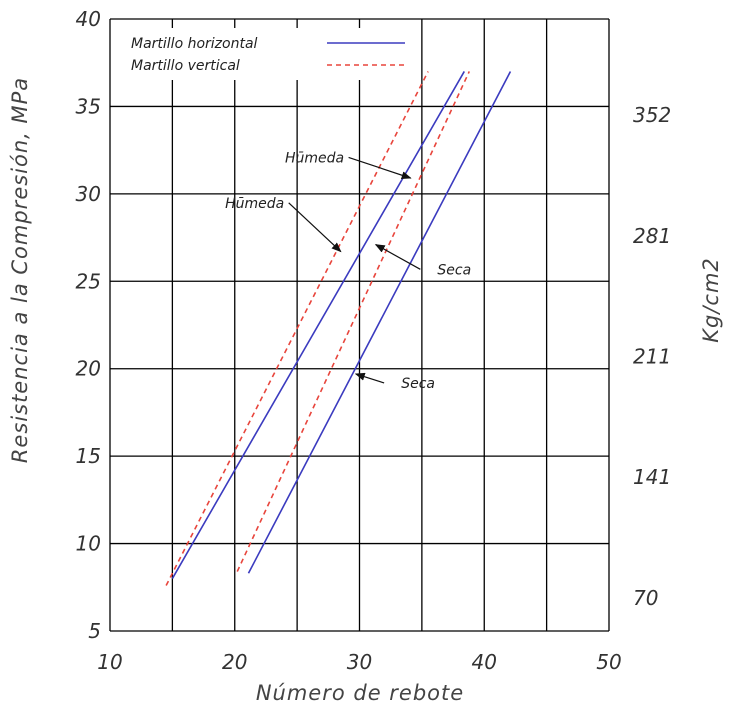 The height and width of the screenshot is (715, 729). I want to click on y2-axis-title: Kg/cm2, so click(711, 300).